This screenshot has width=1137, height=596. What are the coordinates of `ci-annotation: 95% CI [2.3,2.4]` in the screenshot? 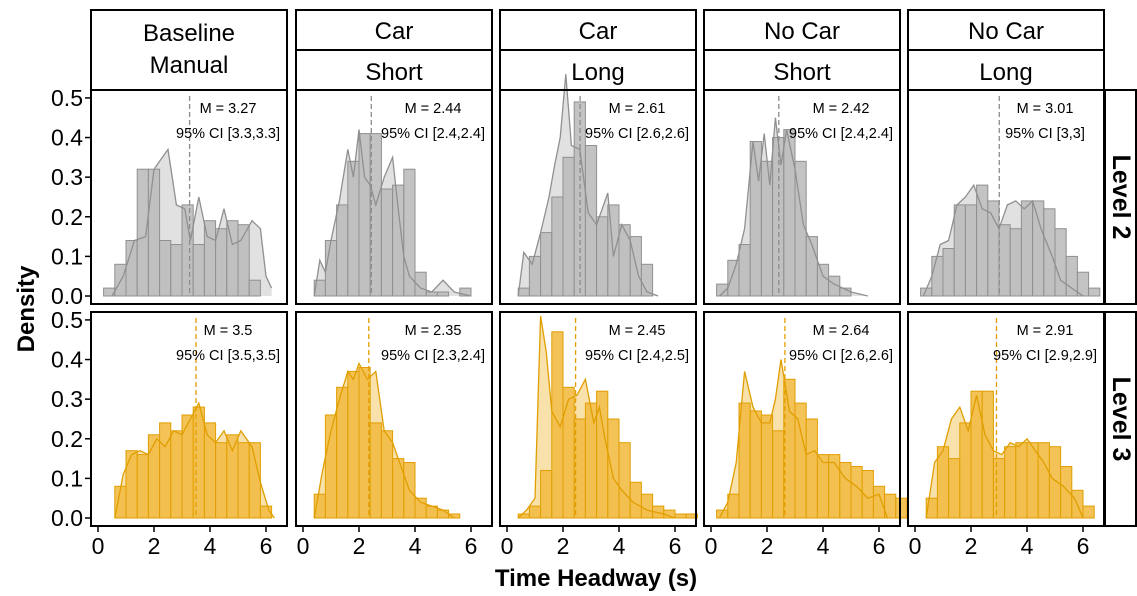 It's located at (433, 356).